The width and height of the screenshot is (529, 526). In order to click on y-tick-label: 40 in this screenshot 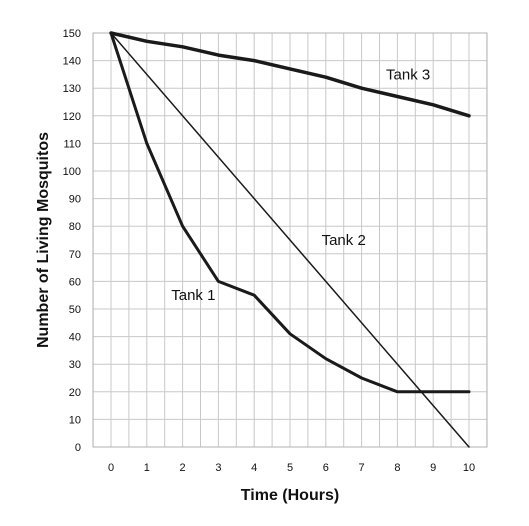, I will do `click(75, 338)`.